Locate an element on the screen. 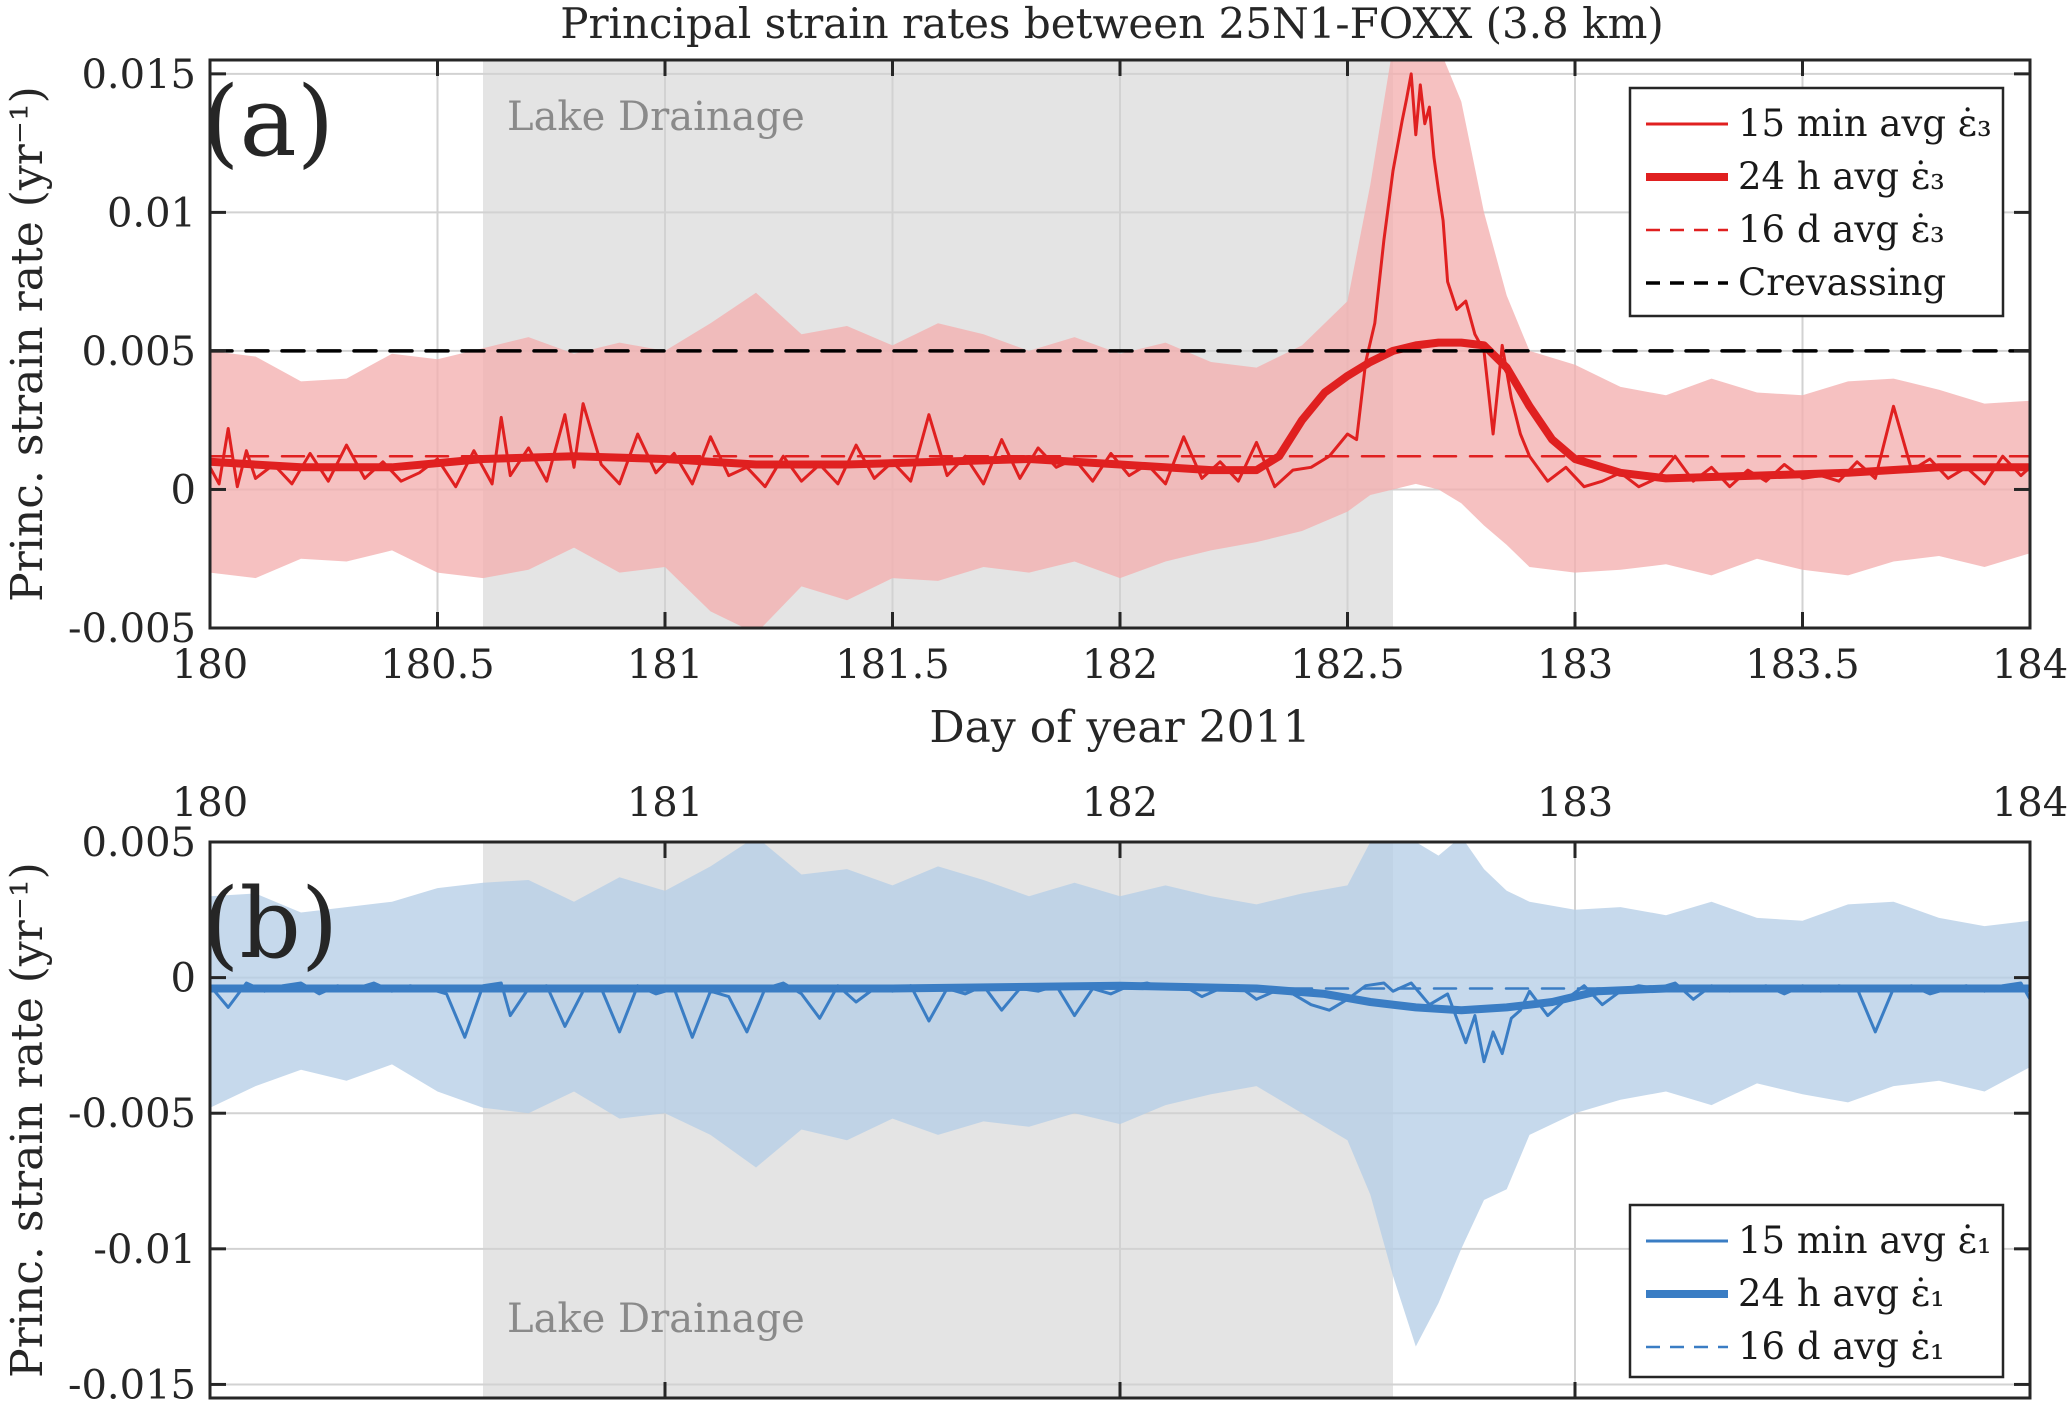 This screenshot has height=1408, width=2067. legend-box is located at coordinates (1816, 202).